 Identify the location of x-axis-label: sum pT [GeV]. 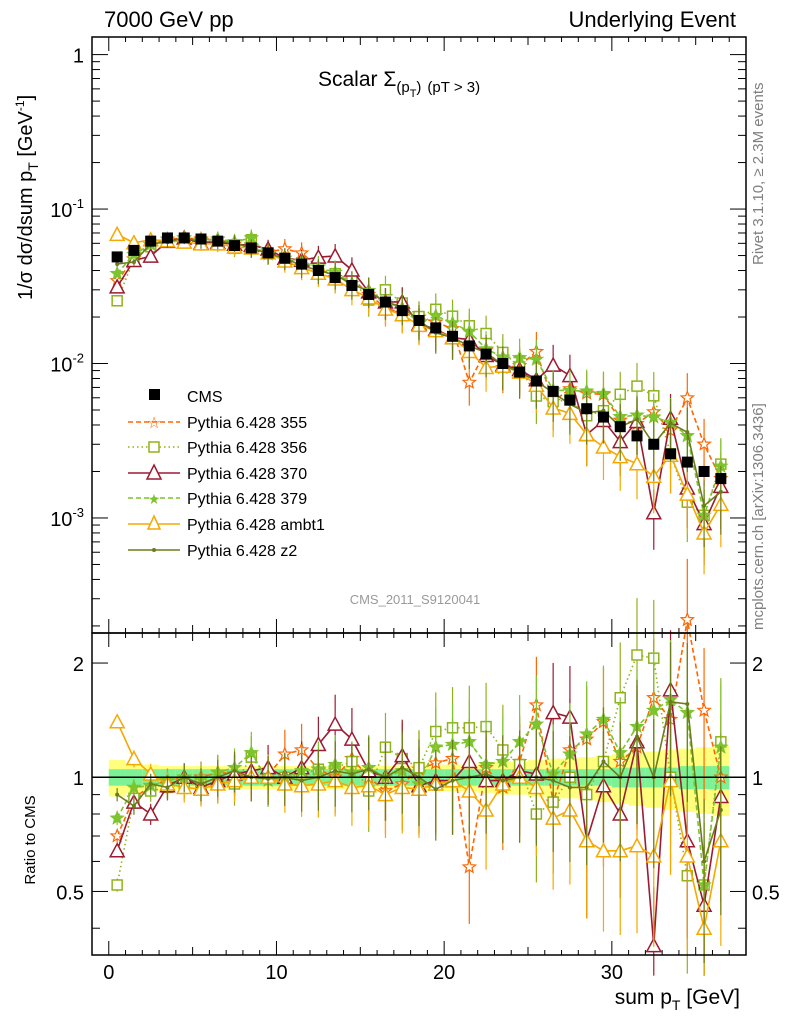
(677, 999).